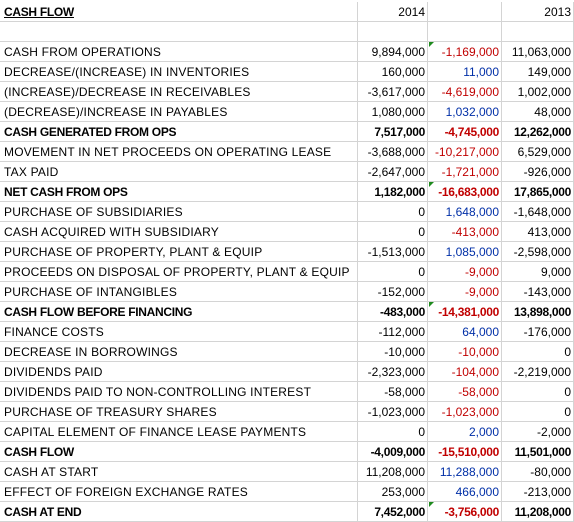  Describe the element at coordinates (538, 252) in the screenshot. I see `value-2013-cell: -2,598,000` at that location.